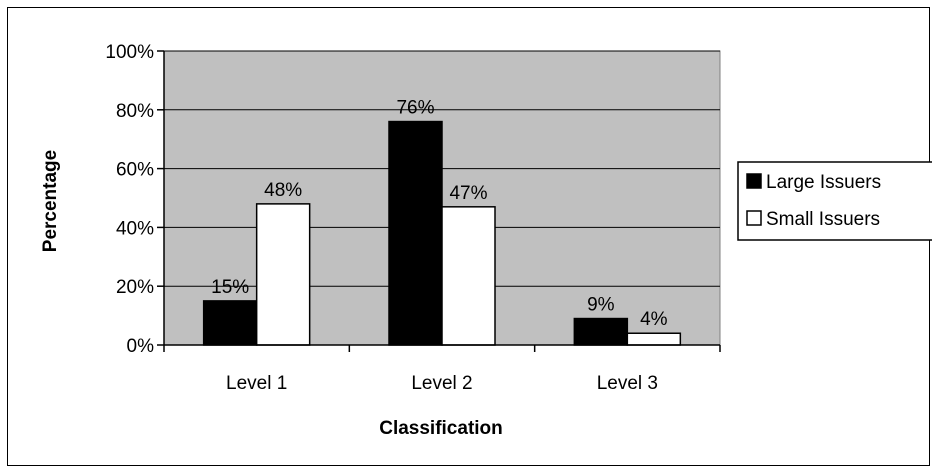 This screenshot has height=468, width=932. I want to click on x-axis-title: Classification, so click(441, 428).